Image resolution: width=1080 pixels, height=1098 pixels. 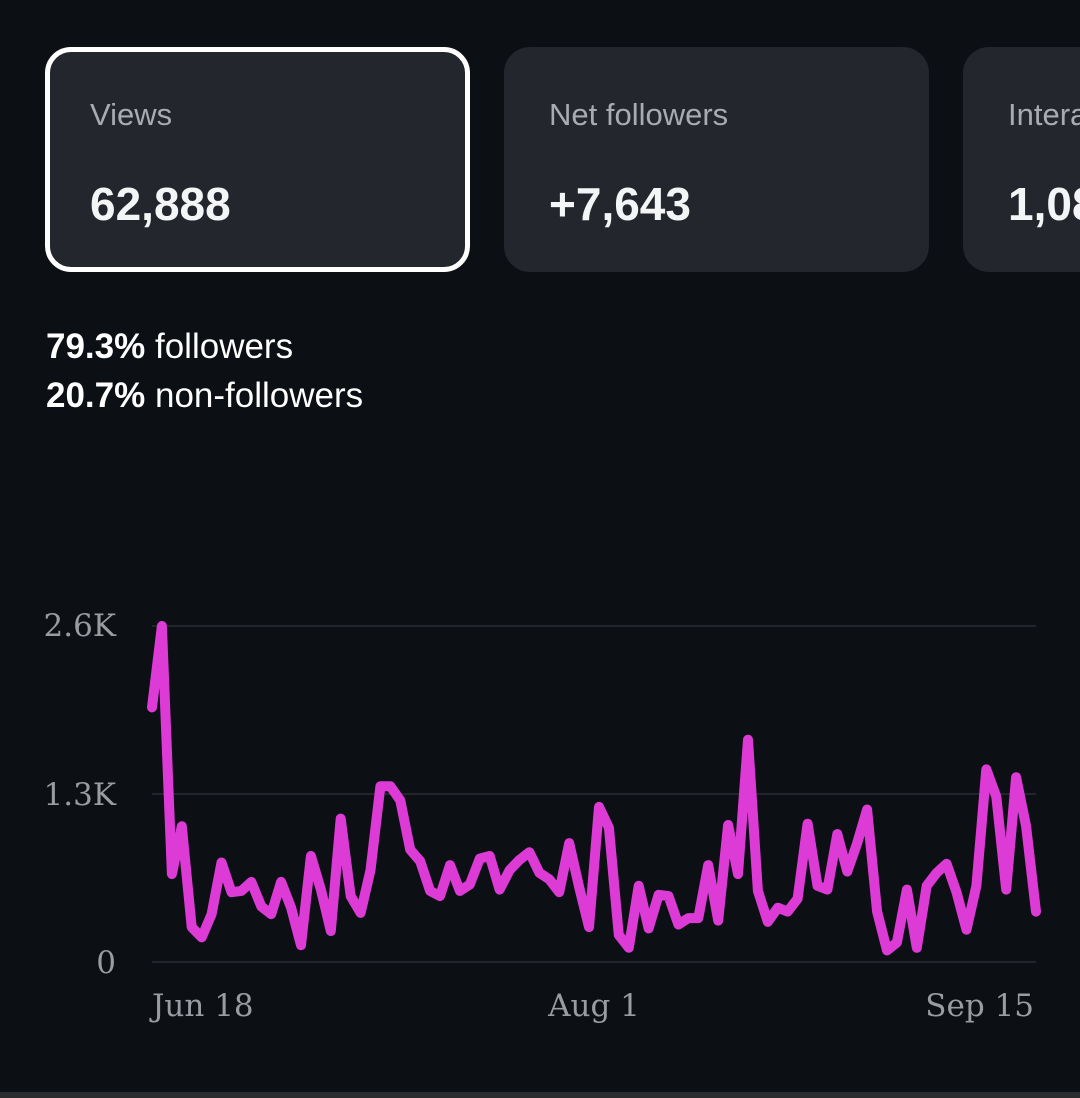 I want to click on y-tick-label-bottom: 0, so click(x=106, y=963).